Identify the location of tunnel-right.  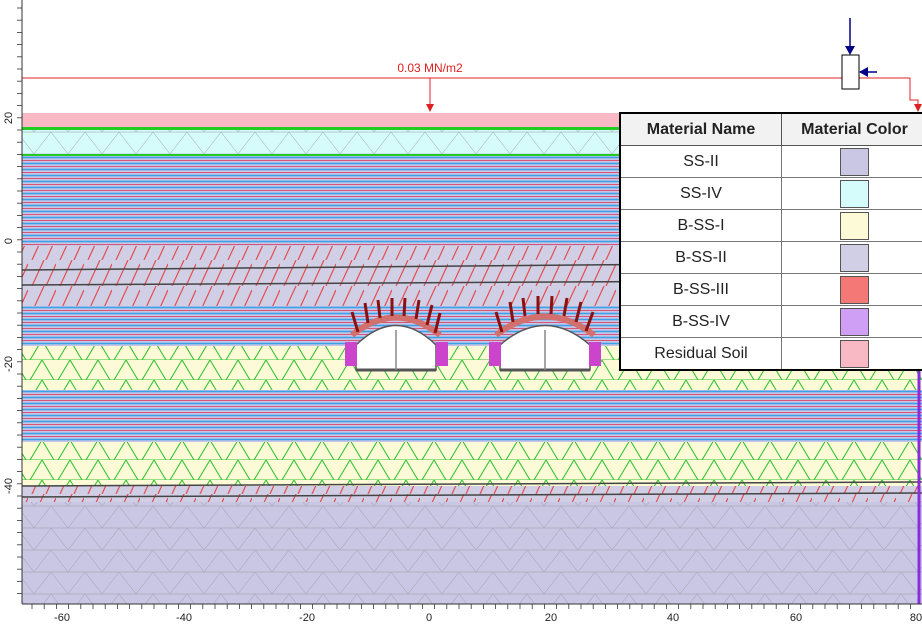
(545, 333).